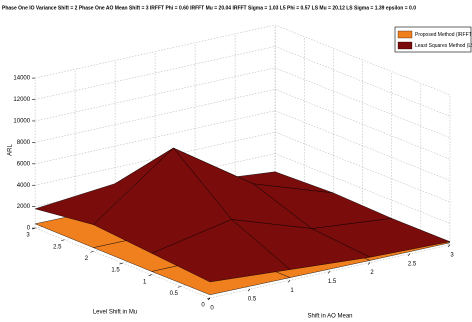 This screenshot has width=472, height=322. Describe the element at coordinates (443, 35) in the screenshot. I see `legend-label: Proposed Method (IRFFT` at that location.